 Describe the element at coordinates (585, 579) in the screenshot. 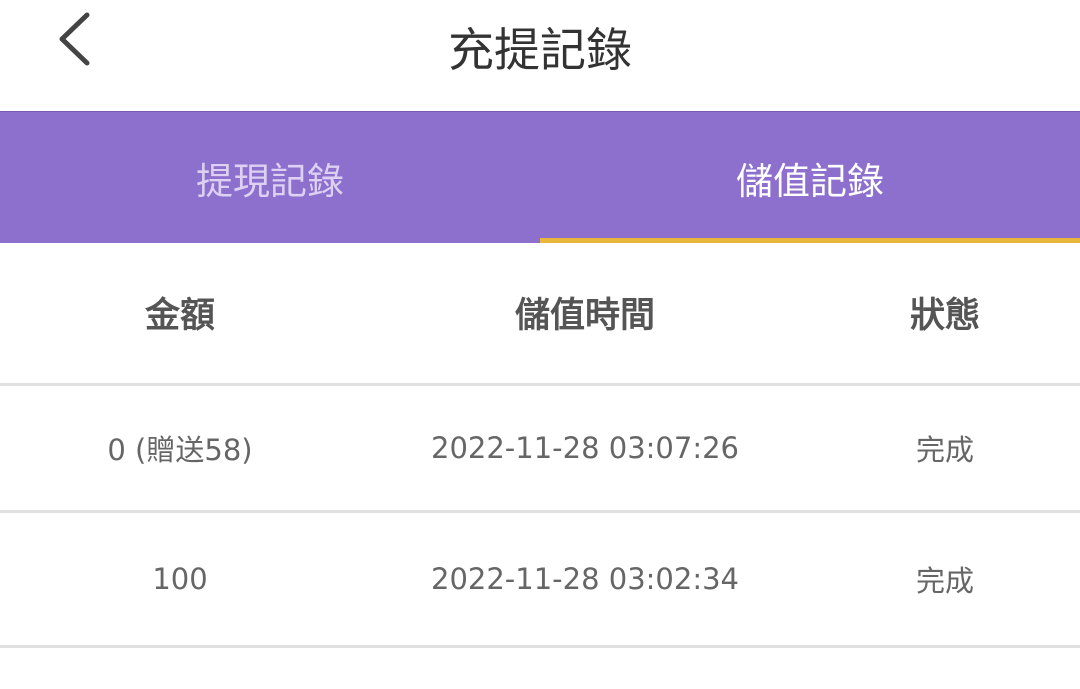

I see `time-cell: 2022-11-28 03:02:34` at that location.